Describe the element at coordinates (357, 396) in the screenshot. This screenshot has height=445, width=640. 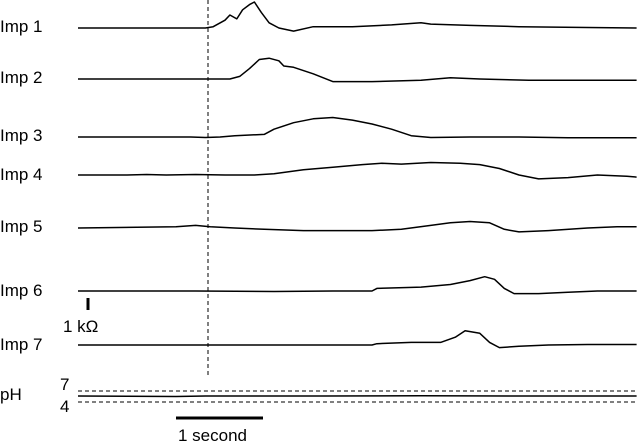
I see `trace-ph` at that location.